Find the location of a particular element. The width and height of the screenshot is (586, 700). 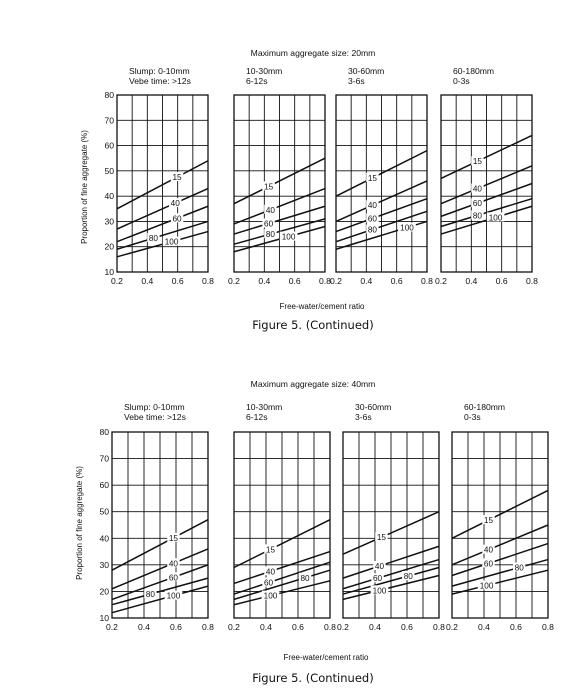

panel-header-line1: 10-30mm is located at coordinates (264, 71).